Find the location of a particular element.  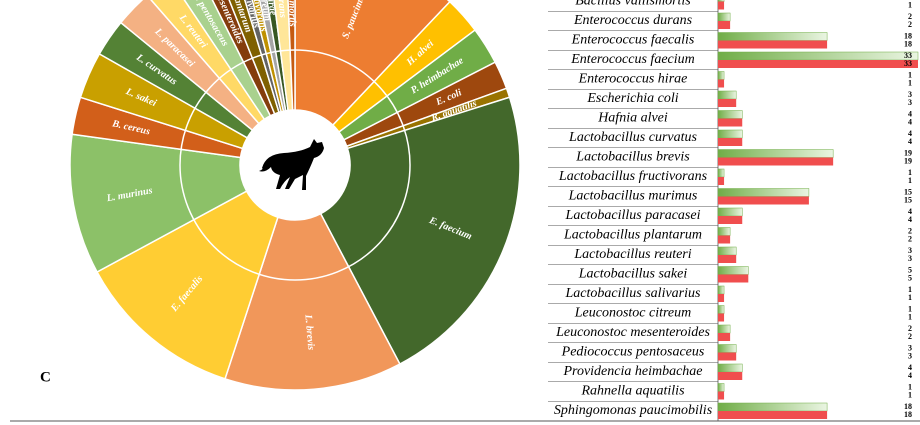

row-label: Hafnia alvei is located at coordinates (632, 118).